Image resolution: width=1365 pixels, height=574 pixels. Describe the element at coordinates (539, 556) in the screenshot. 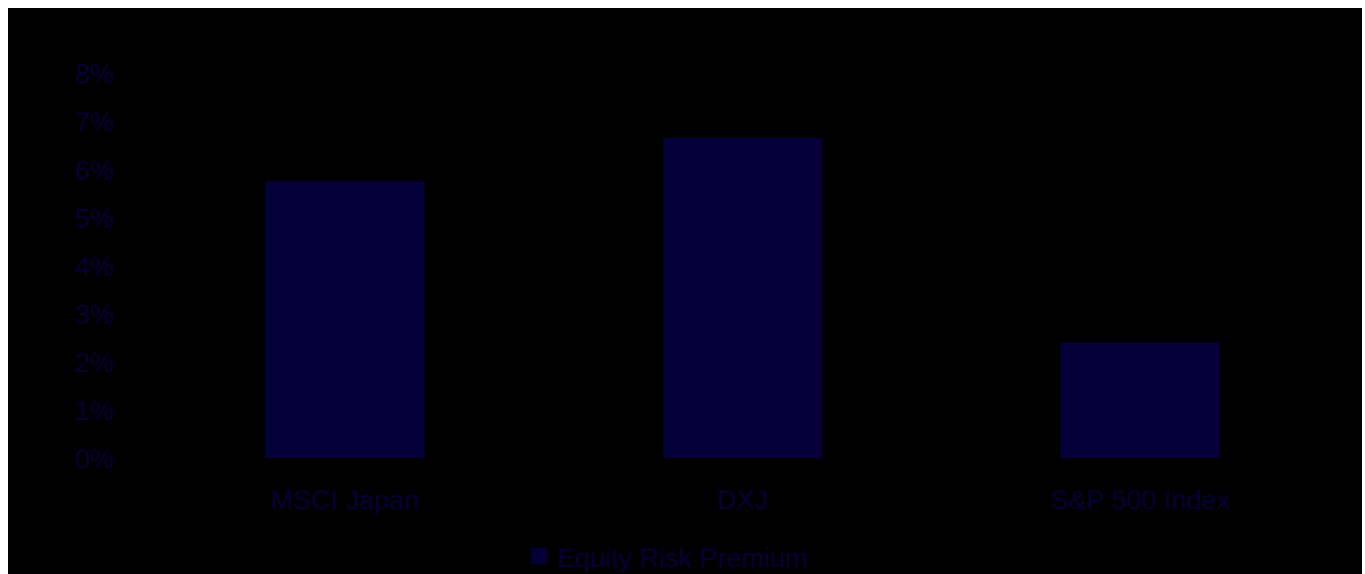

I see `legend-swatch` at that location.